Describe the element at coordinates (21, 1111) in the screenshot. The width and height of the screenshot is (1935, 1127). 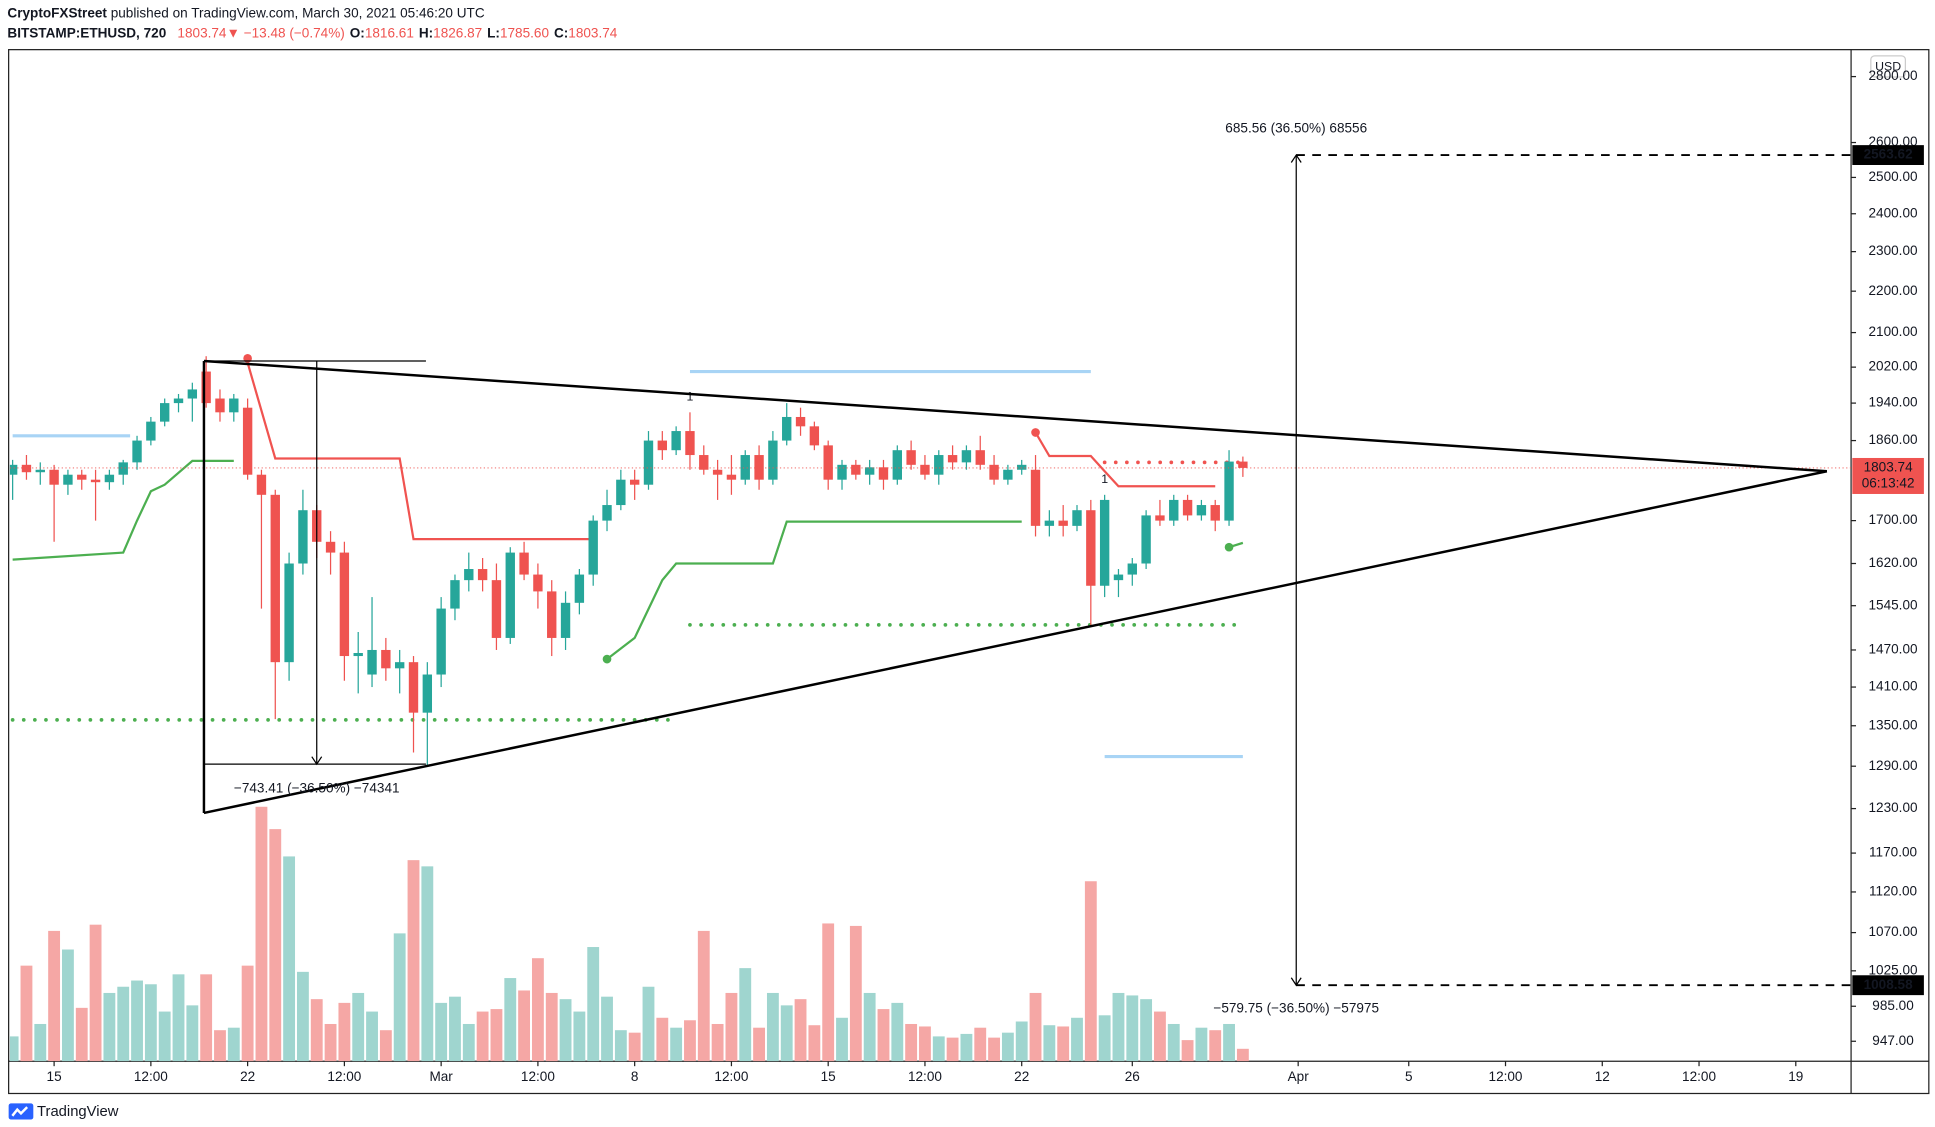
I see `brand-logo` at that location.